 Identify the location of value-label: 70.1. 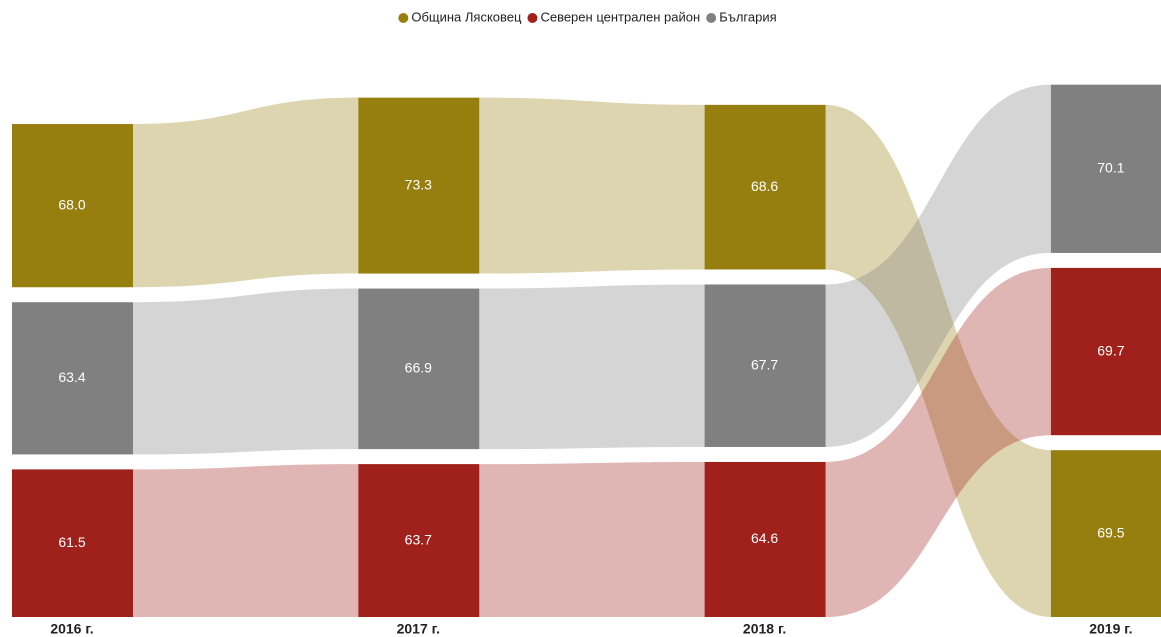
(1110, 168).